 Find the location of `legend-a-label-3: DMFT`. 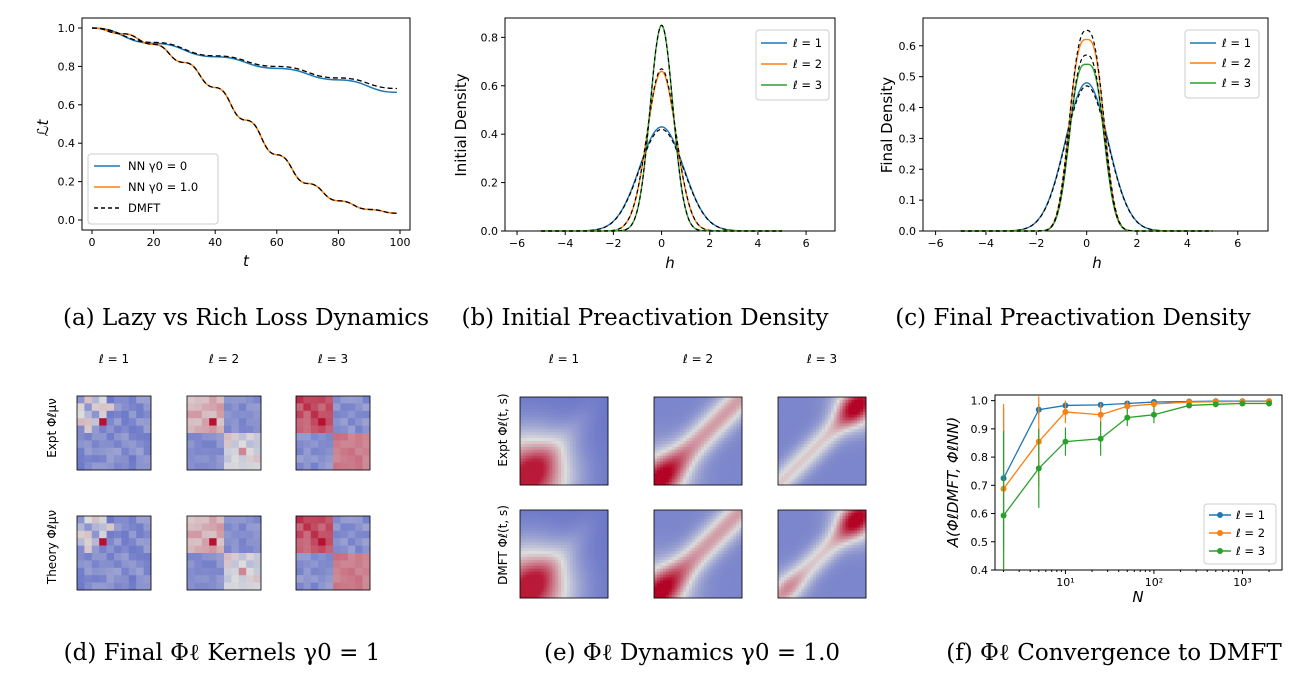

legend-a-label-3: DMFT is located at coordinates (144, 208).